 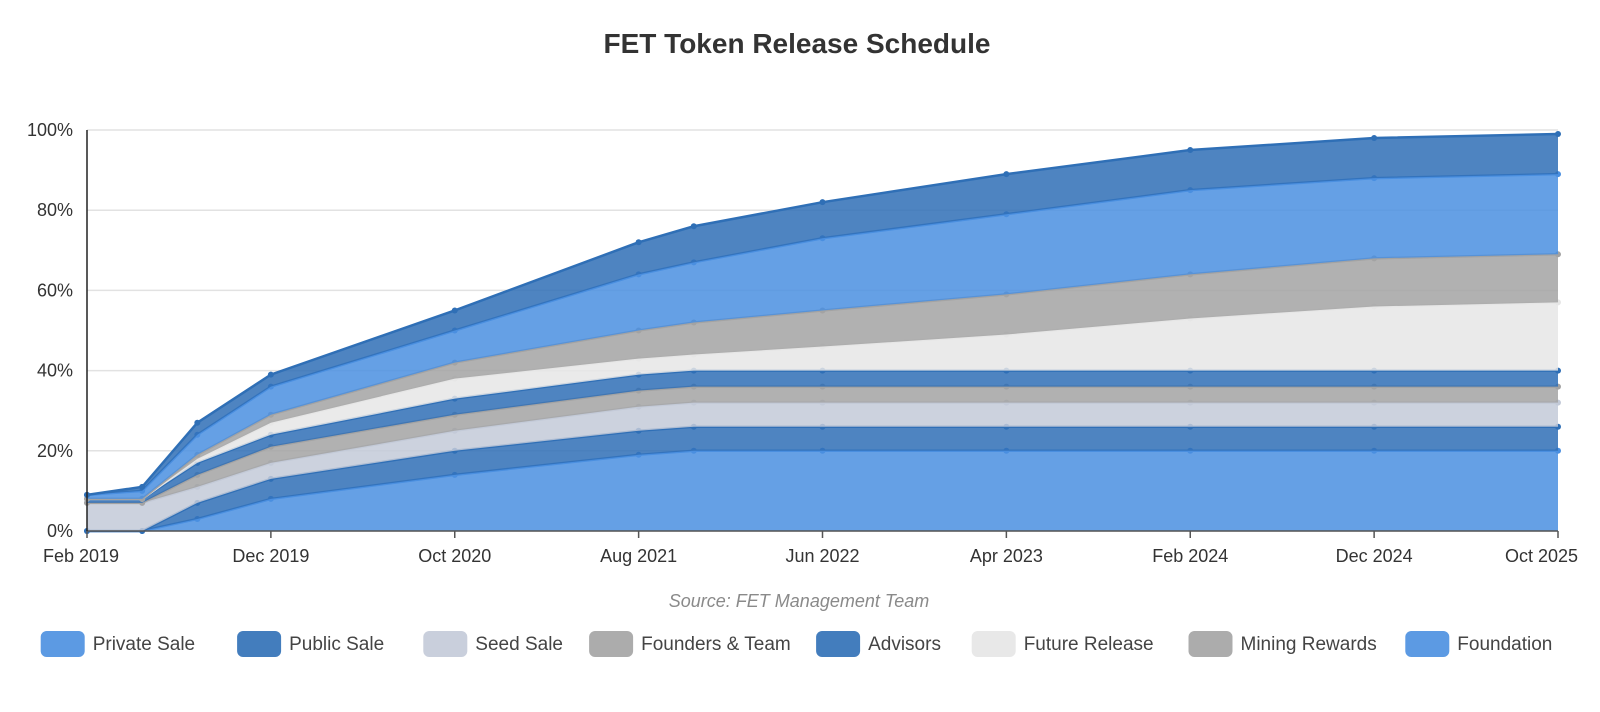 What do you see at coordinates (1309, 644) in the screenshot?
I see `legend-item-label: Mining Rewards` at bounding box center [1309, 644].